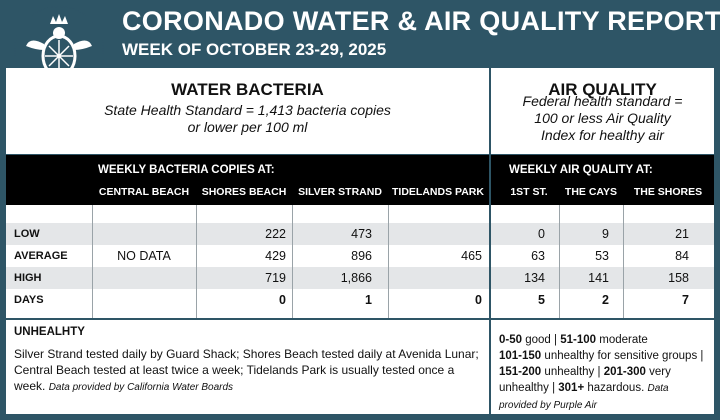  What do you see at coordinates (247, 89) in the screenshot?
I see `water-title: WATER BACTERIA` at bounding box center [247, 89].